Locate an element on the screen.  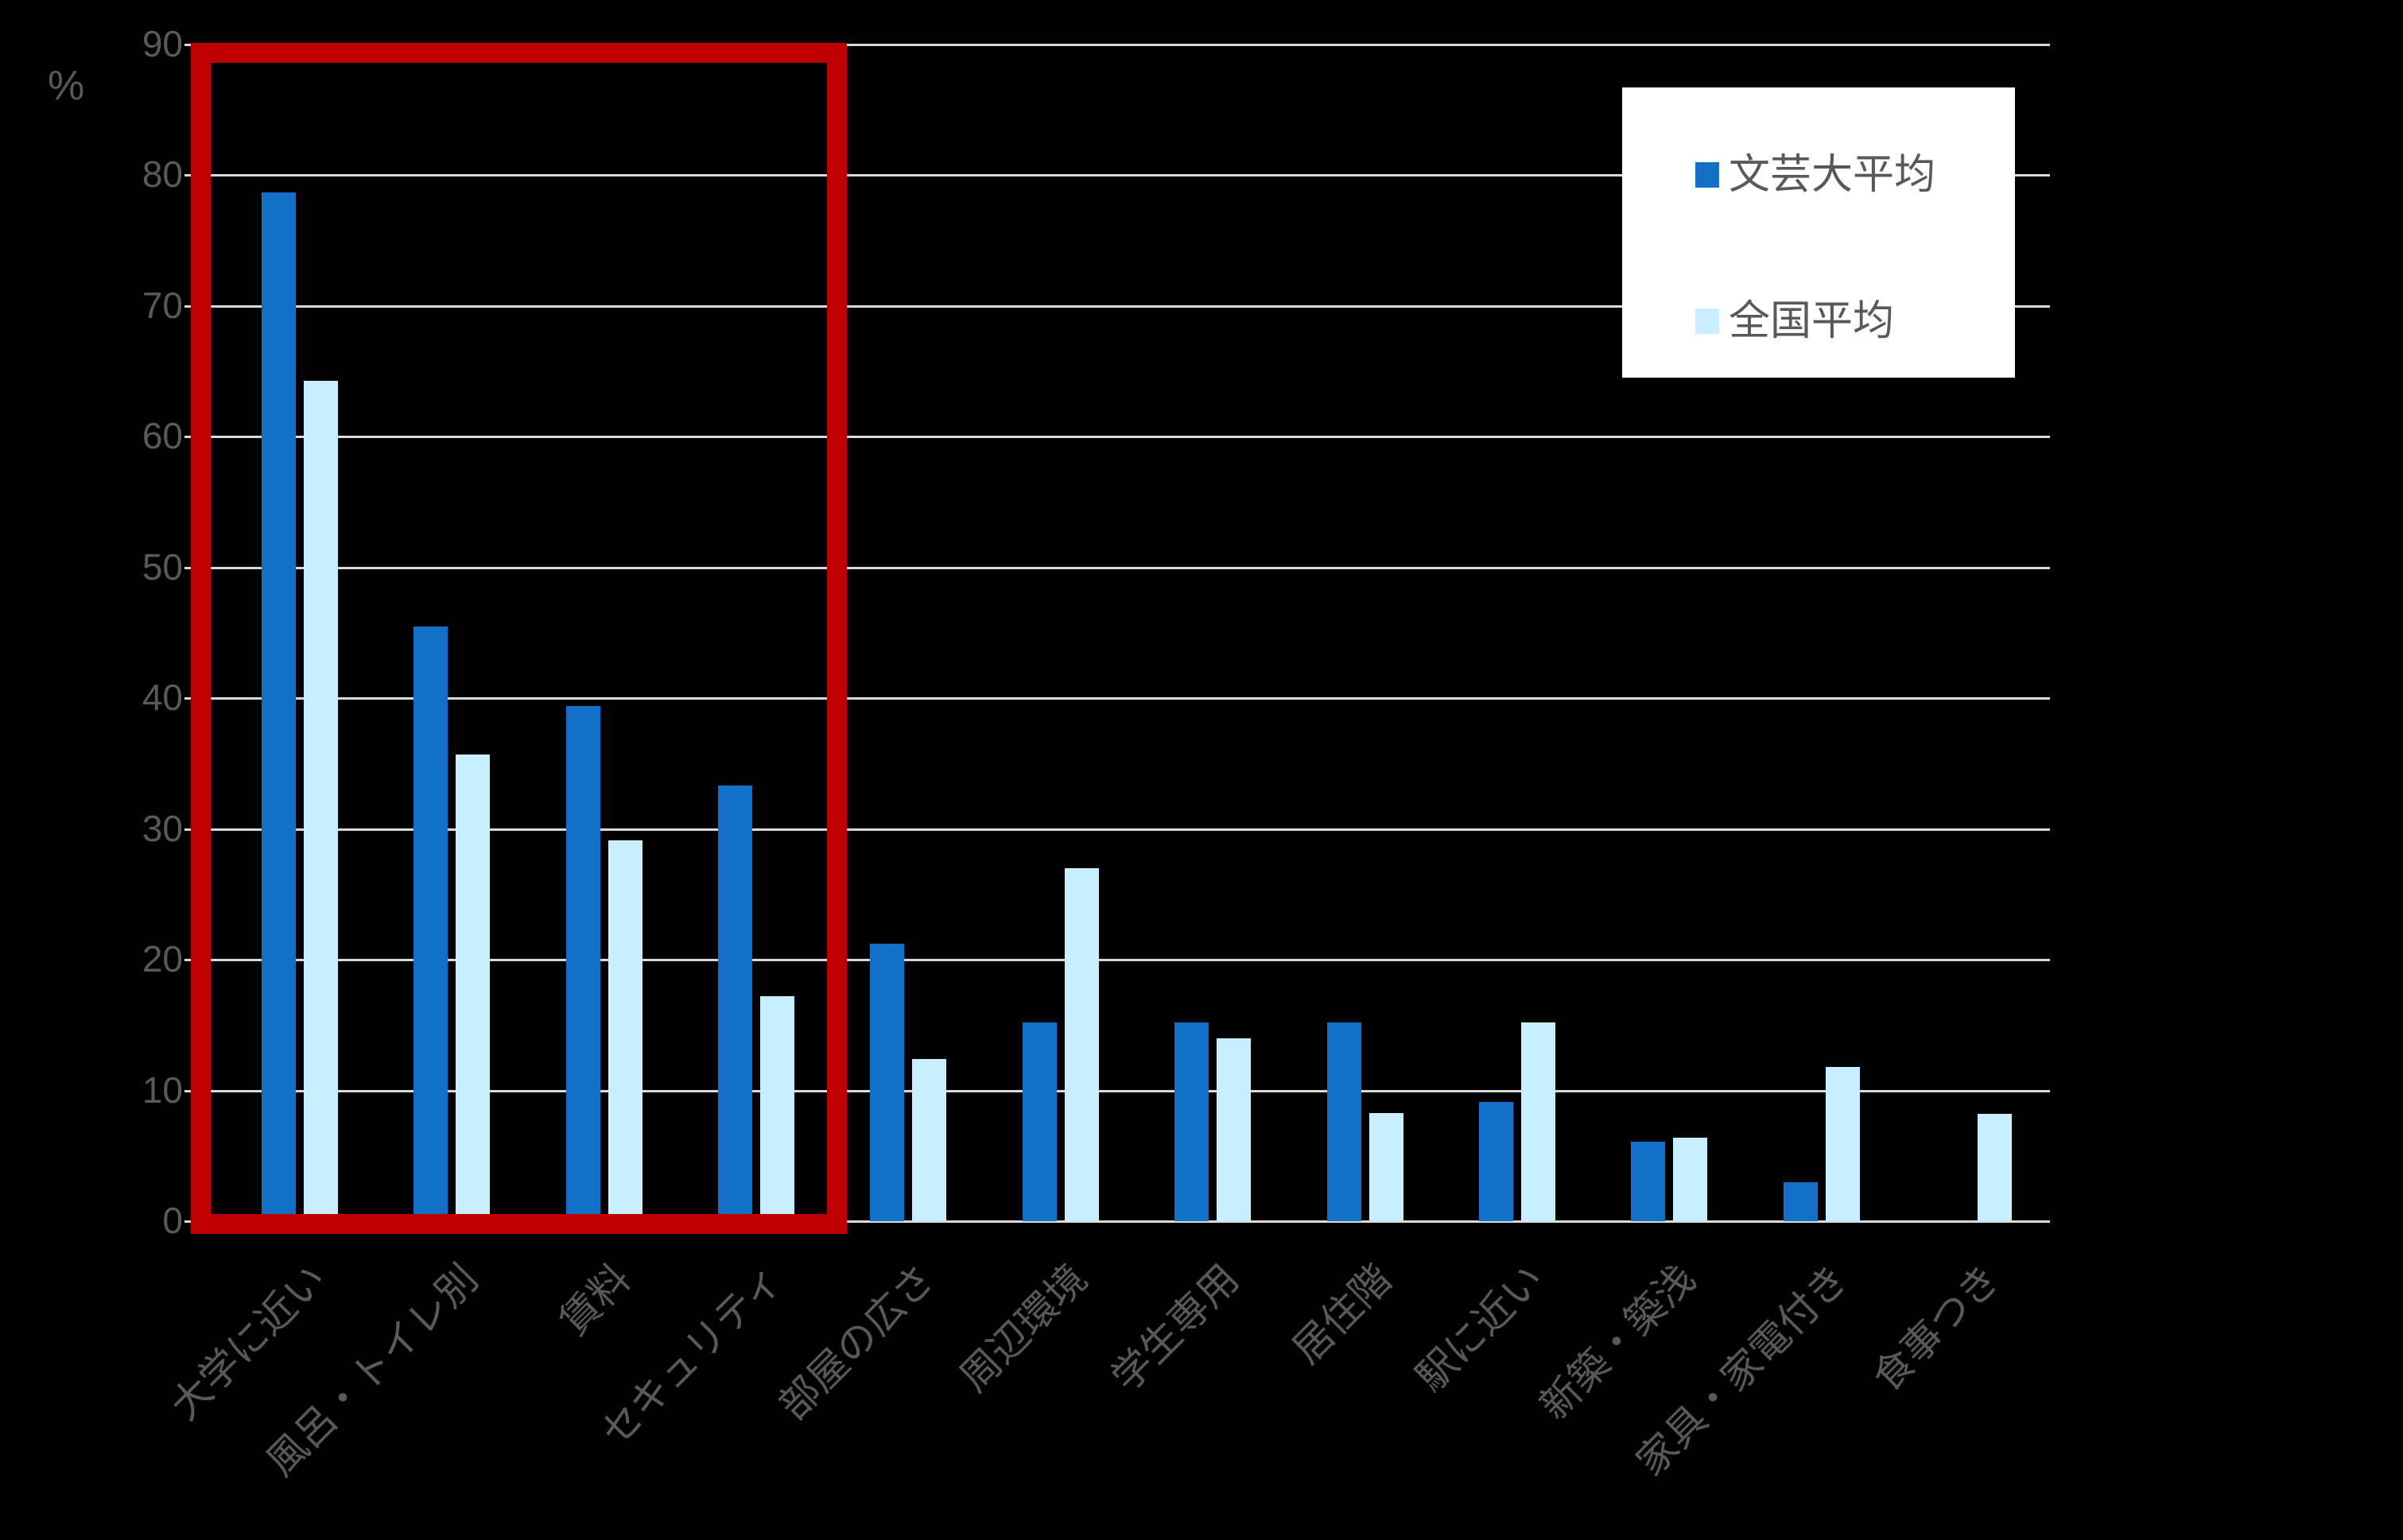
legend-swatch-national is located at coordinates (1707, 321).